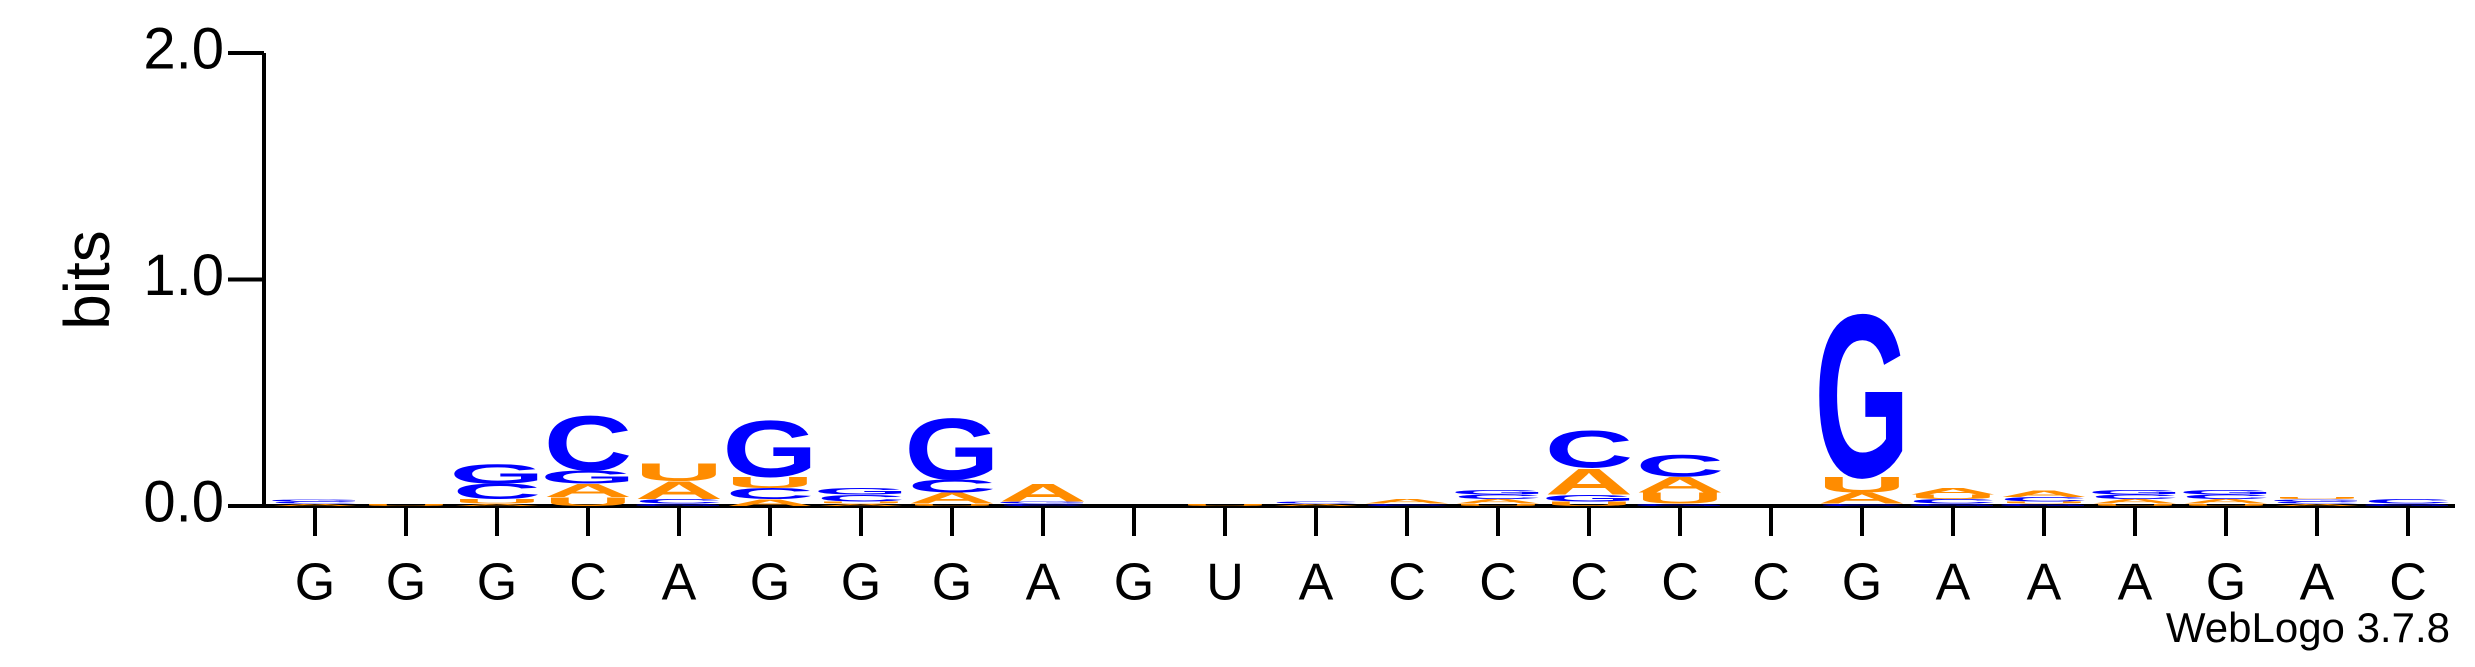 The height and width of the screenshot is (667, 2475). Describe the element at coordinates (87, 280) in the screenshot. I see `y-axis-label: bits` at that location.